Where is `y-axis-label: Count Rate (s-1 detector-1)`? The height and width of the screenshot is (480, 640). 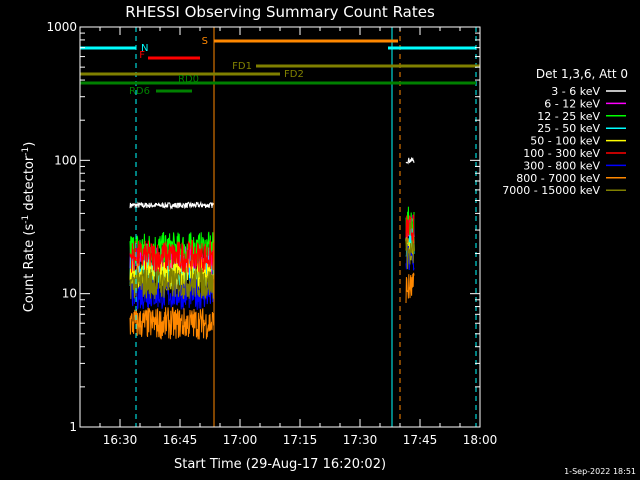 y-axis-label: Count Rate (s-1 detector-1) is located at coordinates (29, 227).